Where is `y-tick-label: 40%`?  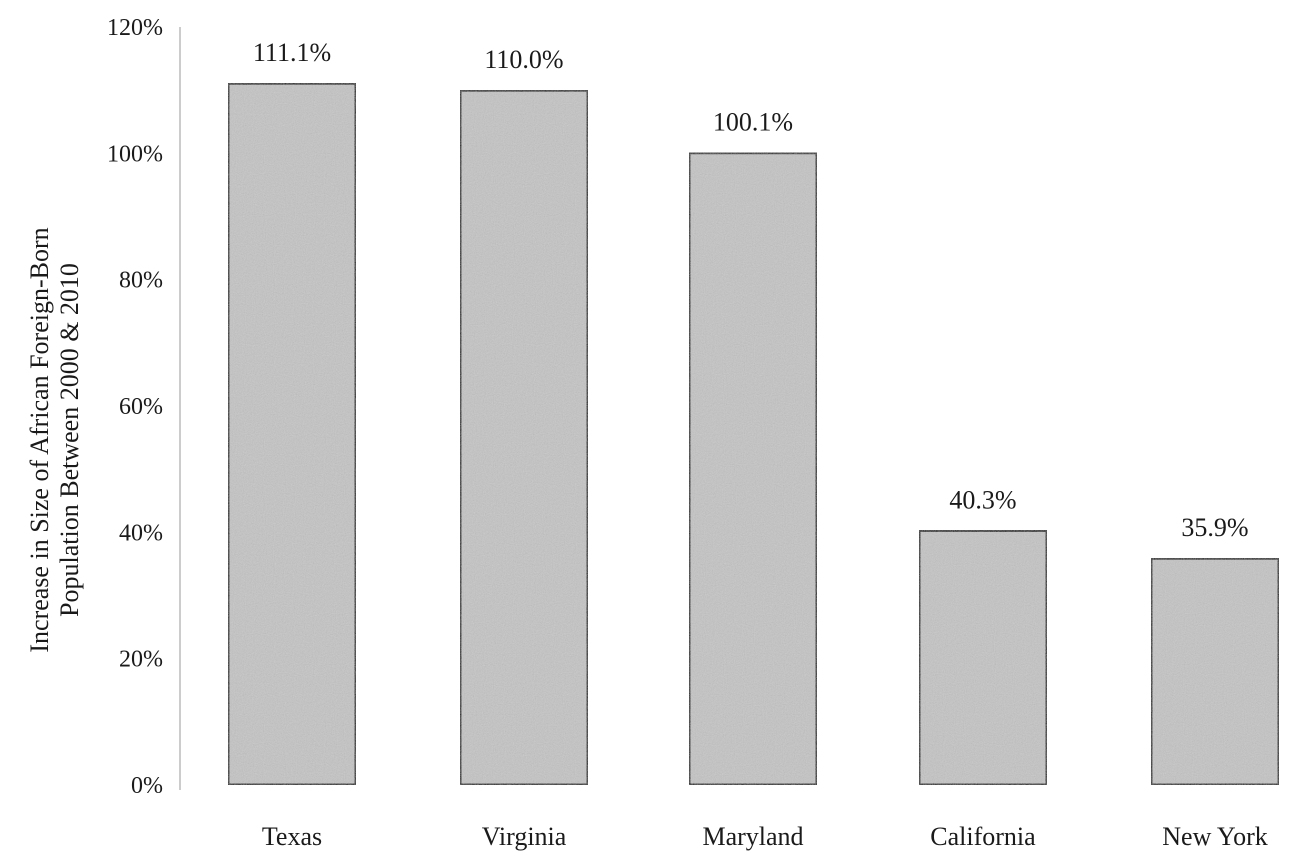 y-tick-label: 40% is located at coordinates (141, 533).